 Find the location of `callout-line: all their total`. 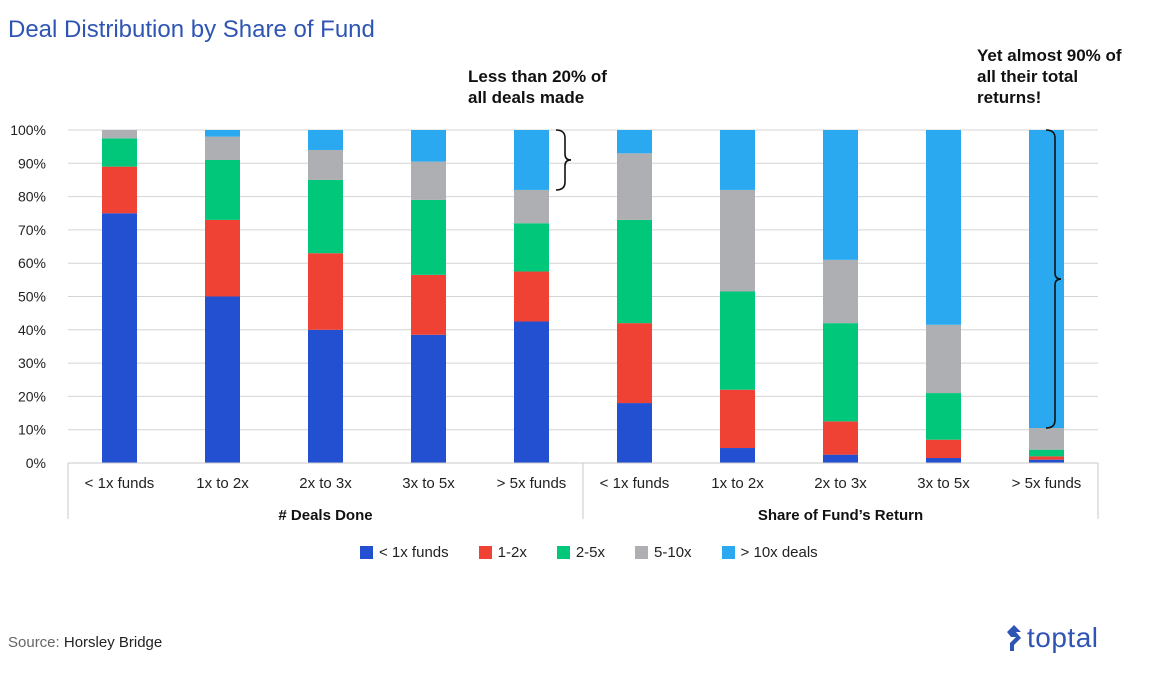

callout-line: all their total is located at coordinates (1028, 76).